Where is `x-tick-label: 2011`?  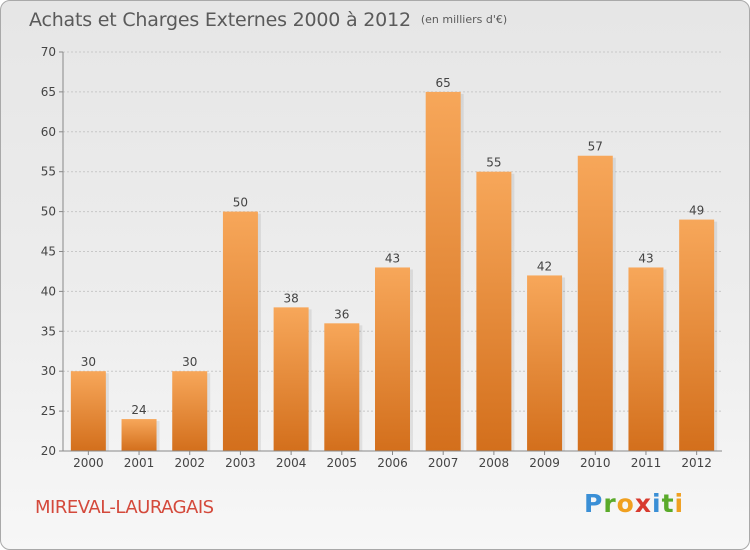
x-tick-label: 2011 is located at coordinates (646, 463).